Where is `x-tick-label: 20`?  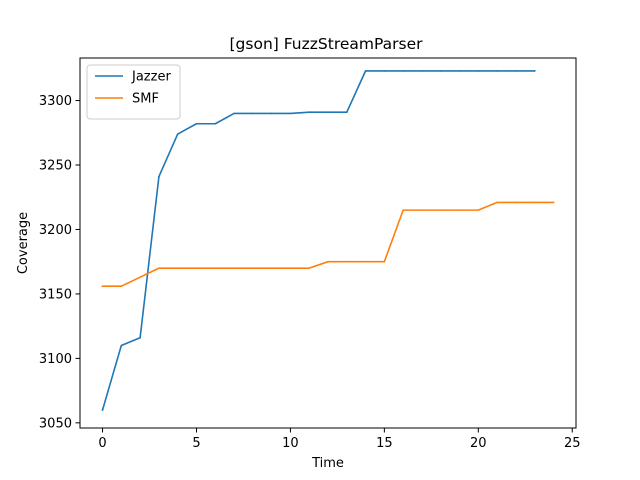 x-tick-label: 20 is located at coordinates (478, 443).